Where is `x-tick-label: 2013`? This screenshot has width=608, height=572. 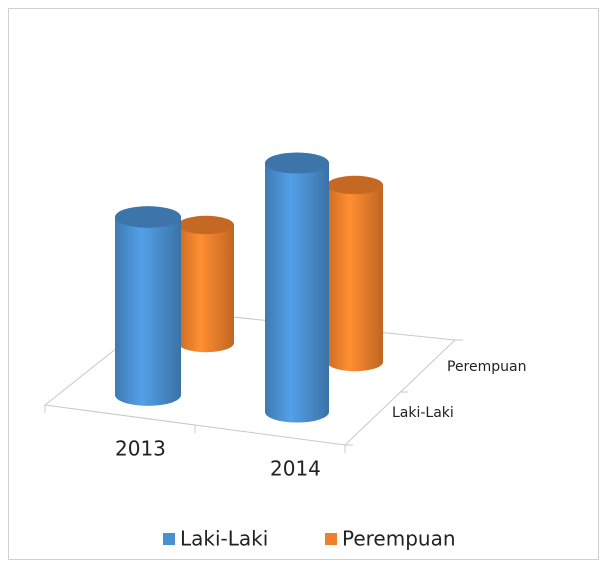 x-tick-label: 2013 is located at coordinates (140, 449).